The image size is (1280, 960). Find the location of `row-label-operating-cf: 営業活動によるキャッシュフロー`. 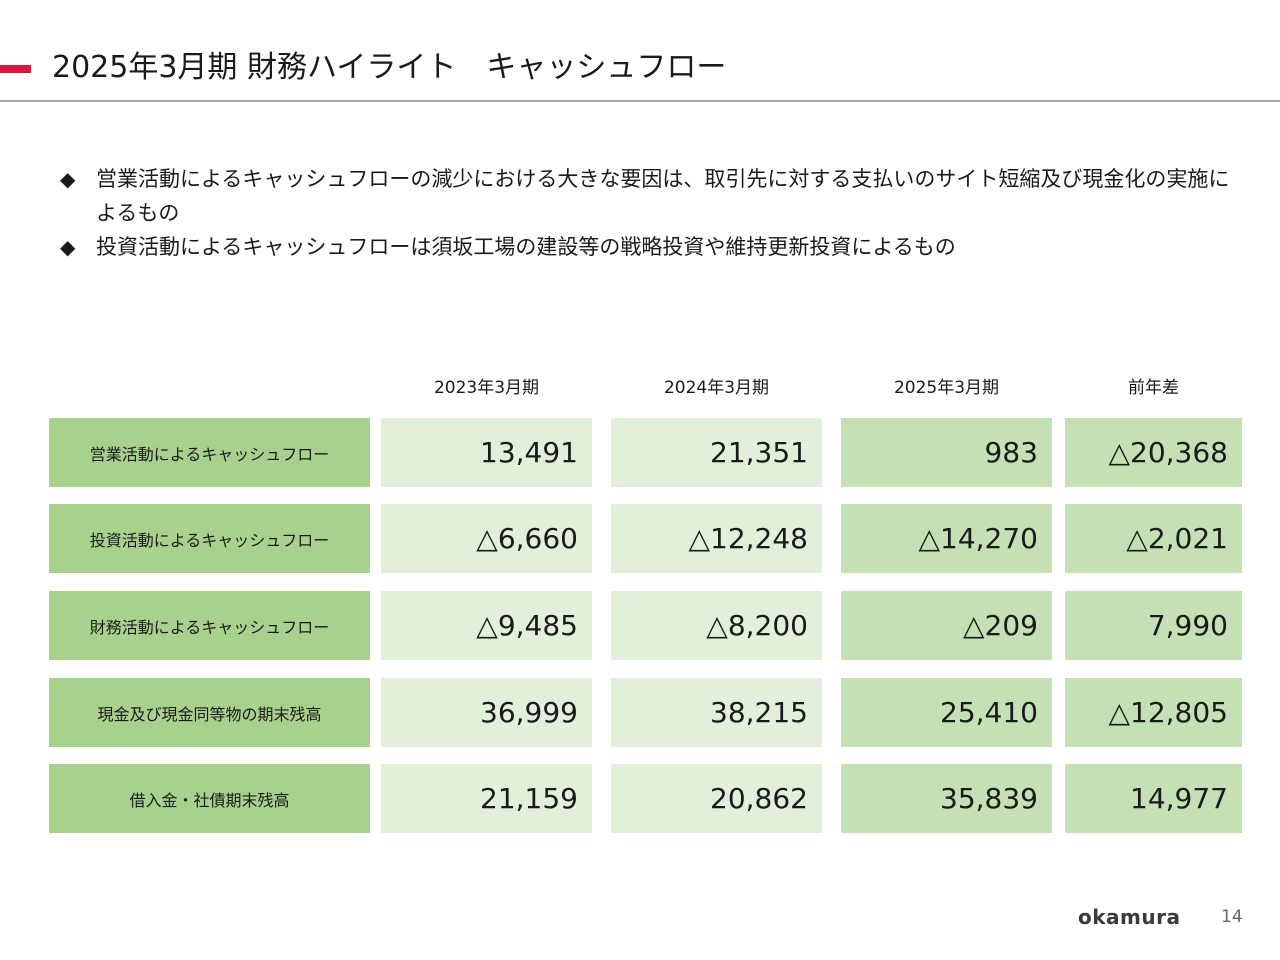

row-label-operating-cf: 営業活動によるキャッシュフロー is located at coordinates (209, 452).